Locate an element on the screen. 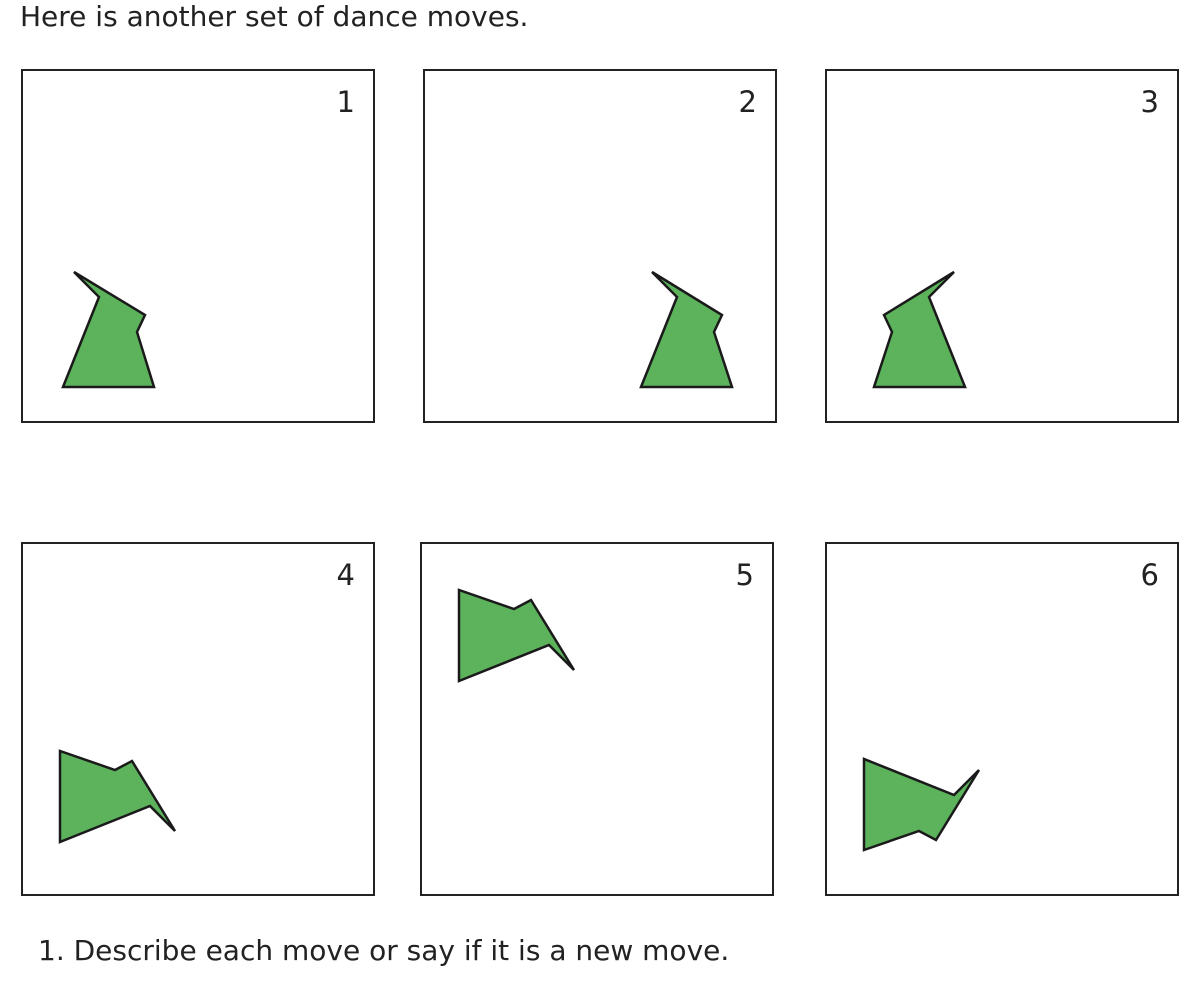 The width and height of the screenshot is (1204, 982). panel-number: 3 is located at coordinates (1149, 102).